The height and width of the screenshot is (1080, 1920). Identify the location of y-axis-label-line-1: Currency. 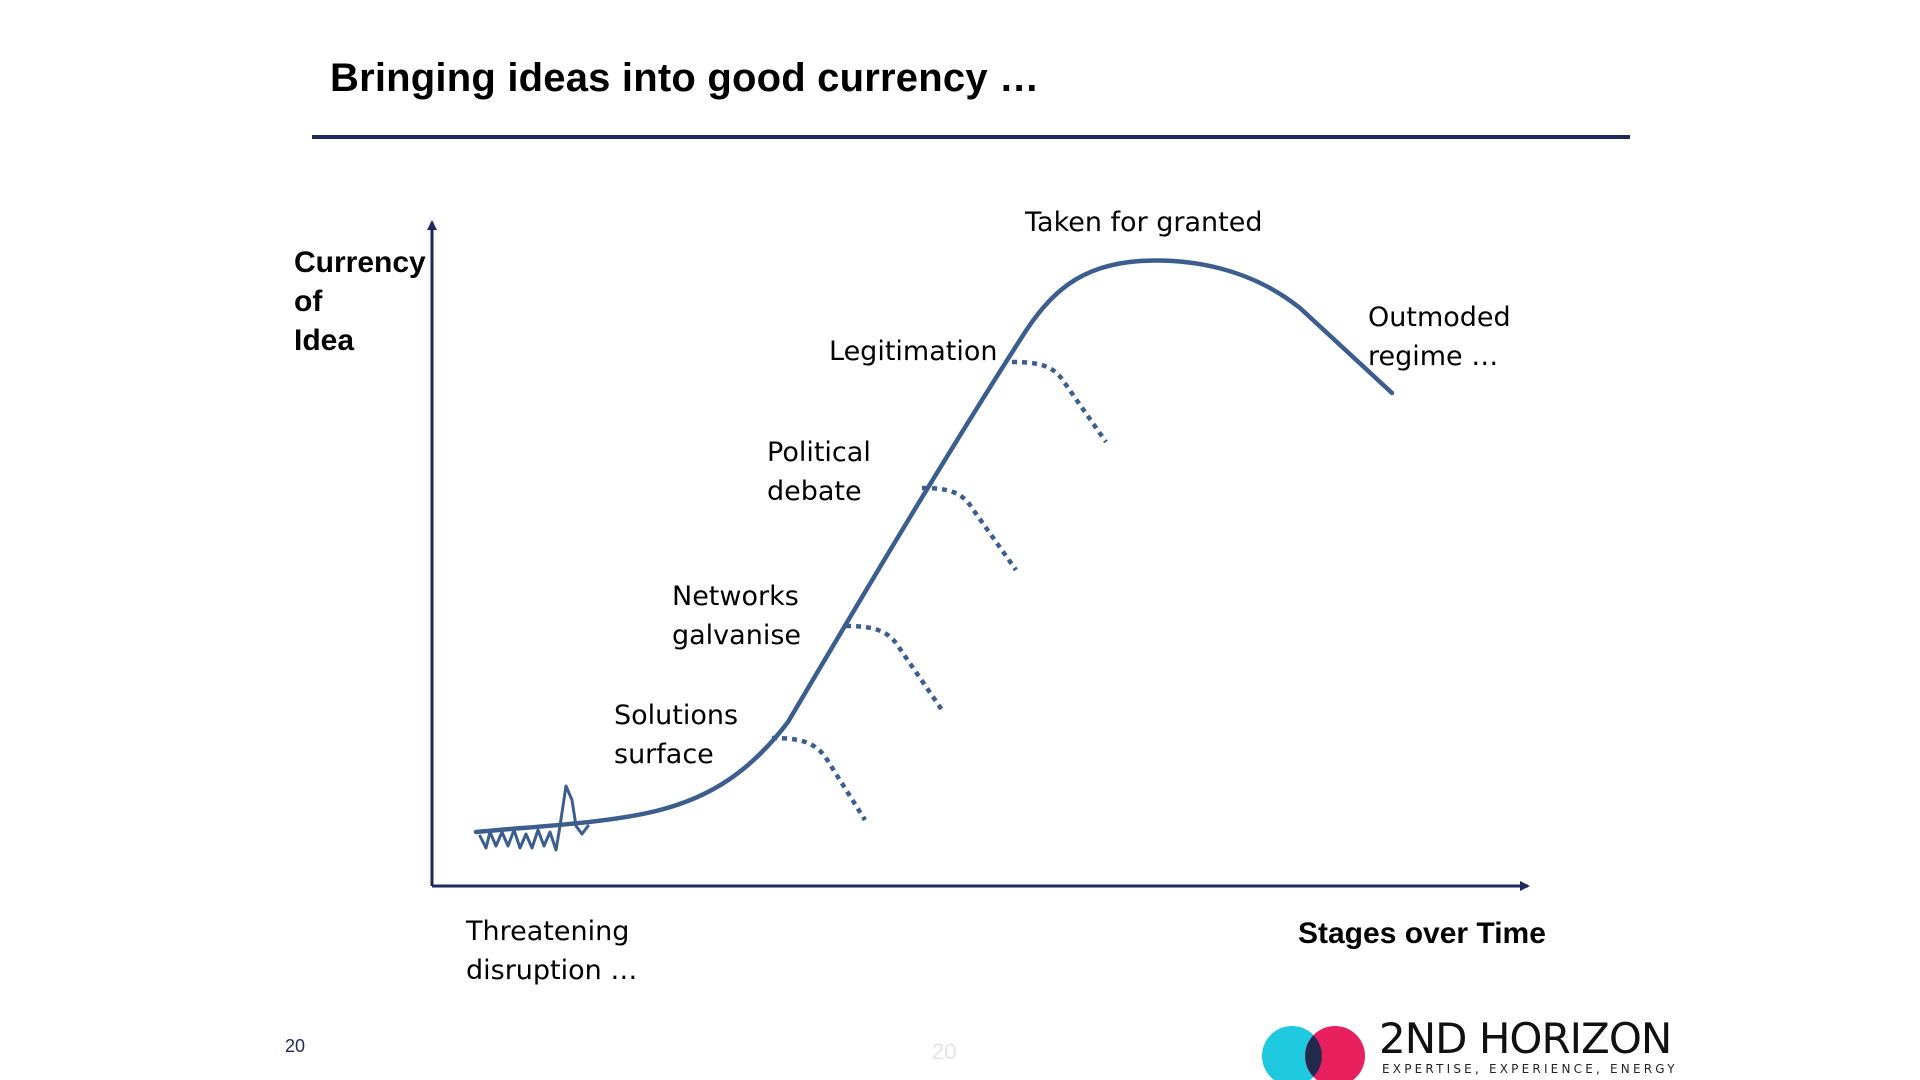
(360, 262).